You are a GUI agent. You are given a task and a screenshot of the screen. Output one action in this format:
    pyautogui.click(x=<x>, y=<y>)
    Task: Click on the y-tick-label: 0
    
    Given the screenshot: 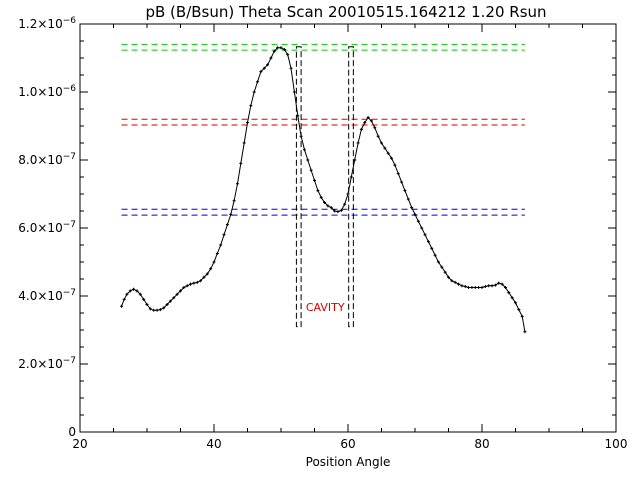 What is the action you would take?
    pyautogui.click(x=72, y=432)
    